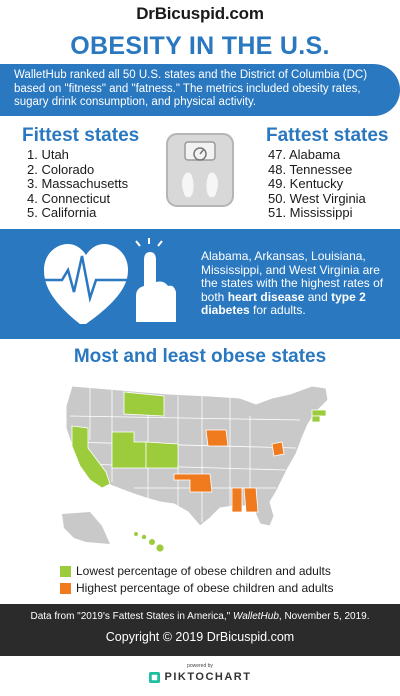 This screenshot has height=696, width=400. What do you see at coordinates (149, 542) in the screenshot?
I see `state-hawaii` at bounding box center [149, 542].